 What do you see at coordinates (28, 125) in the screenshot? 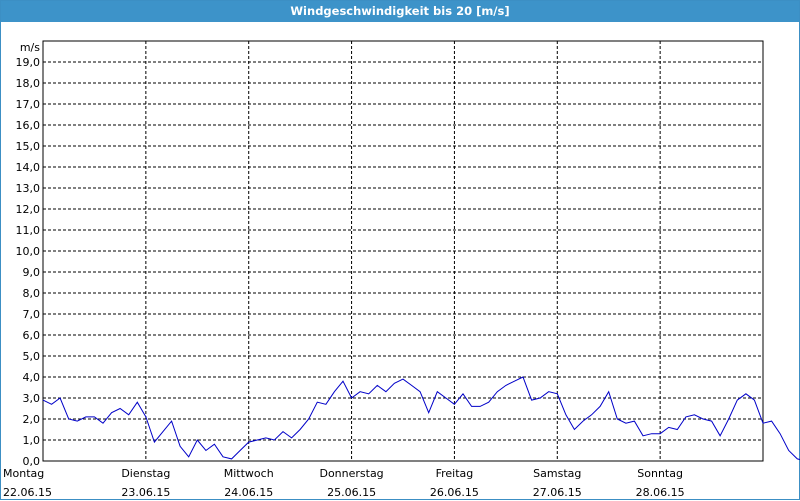
I see `y-tick-label: 16,0` at bounding box center [28, 125].